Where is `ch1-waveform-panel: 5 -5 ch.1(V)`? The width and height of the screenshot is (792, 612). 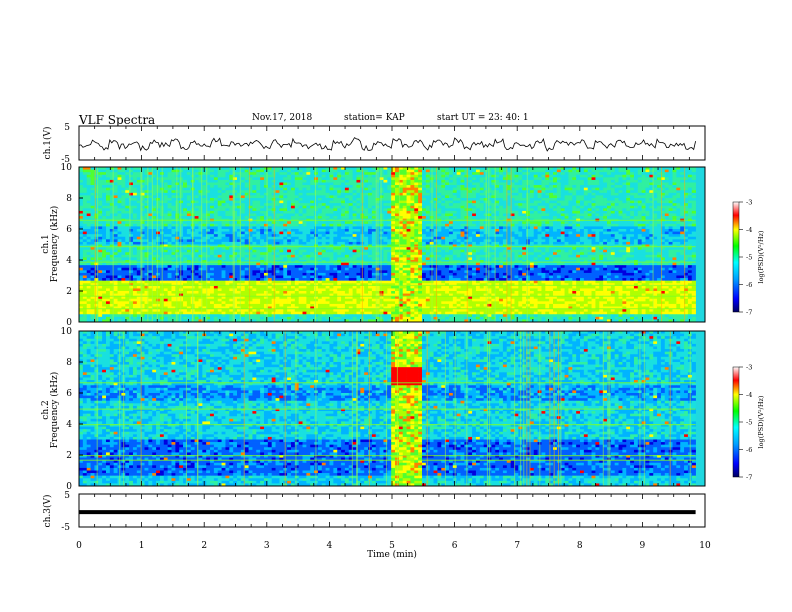
ch1-waveform-panel: 5 -5 ch.1(V) is located at coordinates (374, 144).